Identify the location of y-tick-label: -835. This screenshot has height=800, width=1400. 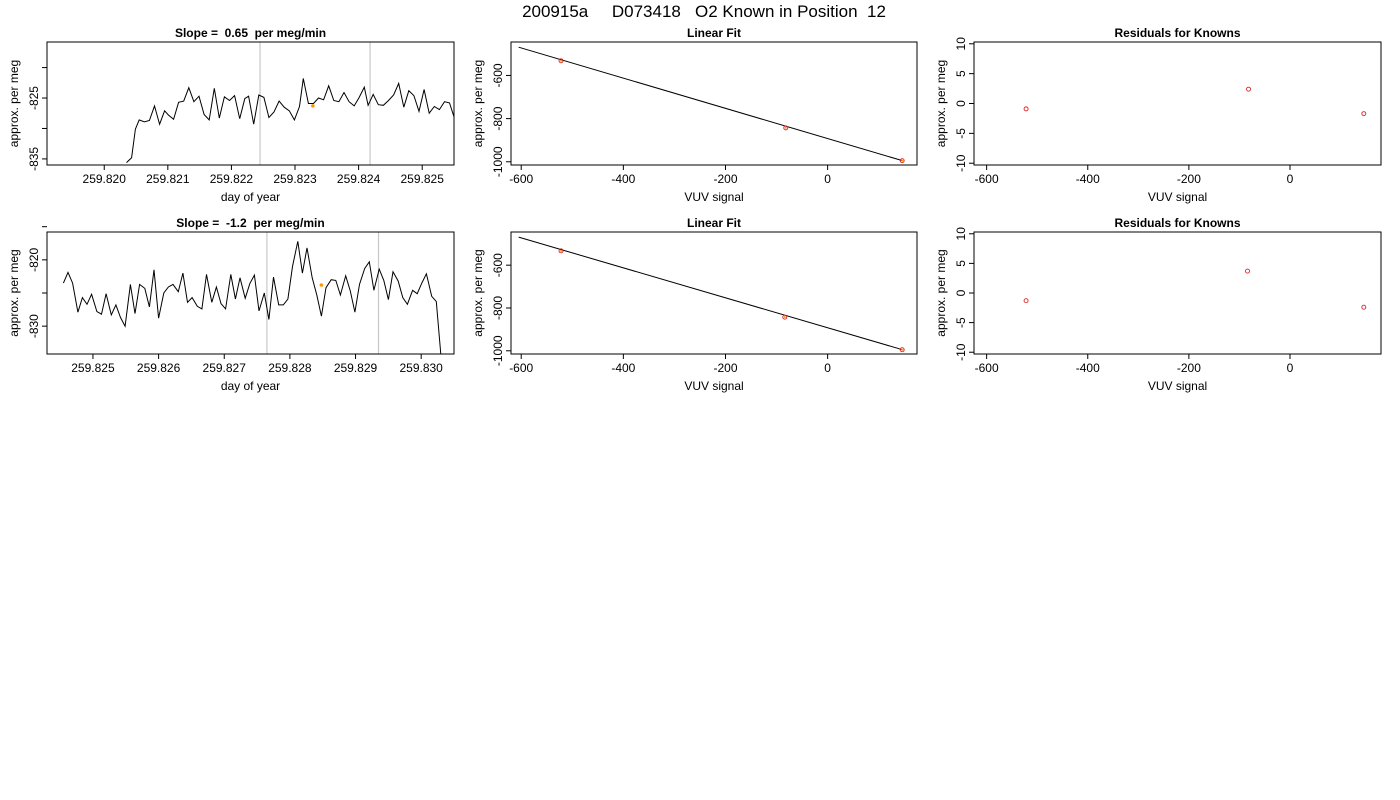
(34, 159).